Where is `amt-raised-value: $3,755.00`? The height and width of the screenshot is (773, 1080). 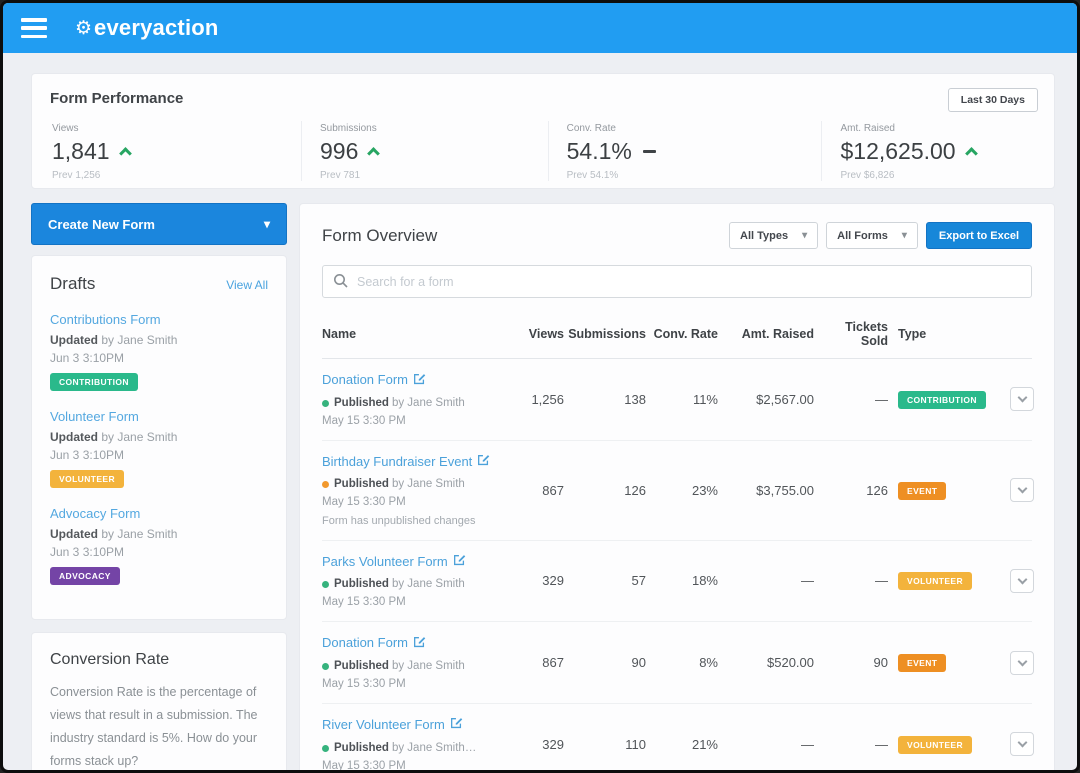 amt-raised-value: $3,755.00 is located at coordinates (785, 490).